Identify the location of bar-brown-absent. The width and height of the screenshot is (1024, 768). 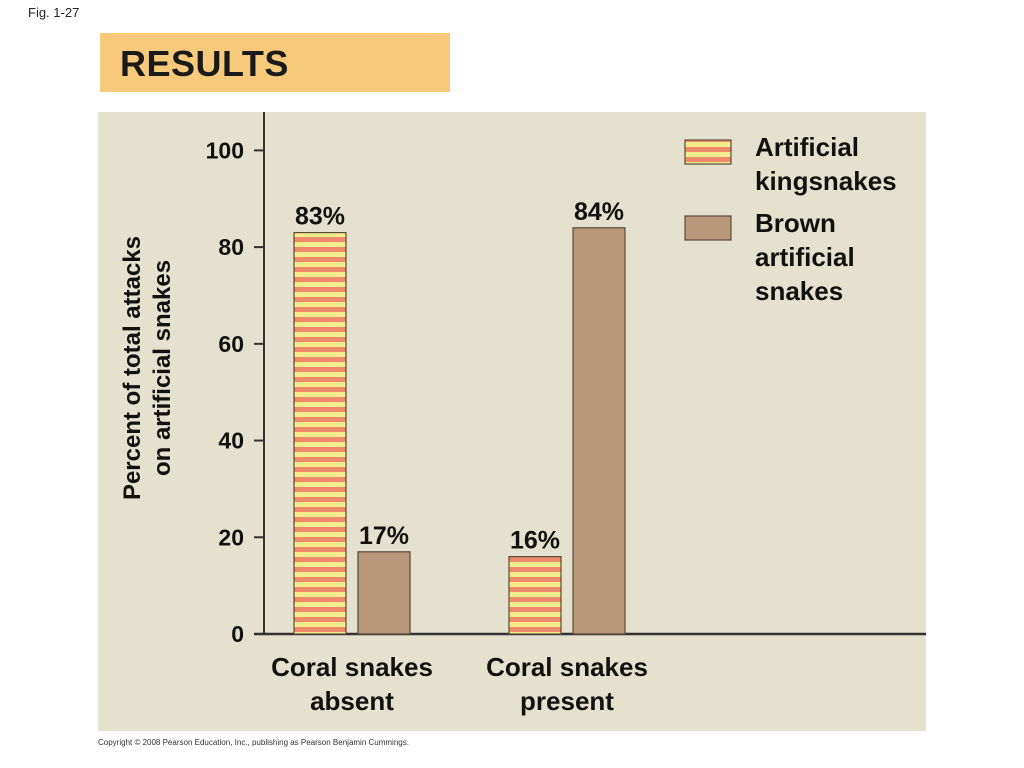
(384, 593).